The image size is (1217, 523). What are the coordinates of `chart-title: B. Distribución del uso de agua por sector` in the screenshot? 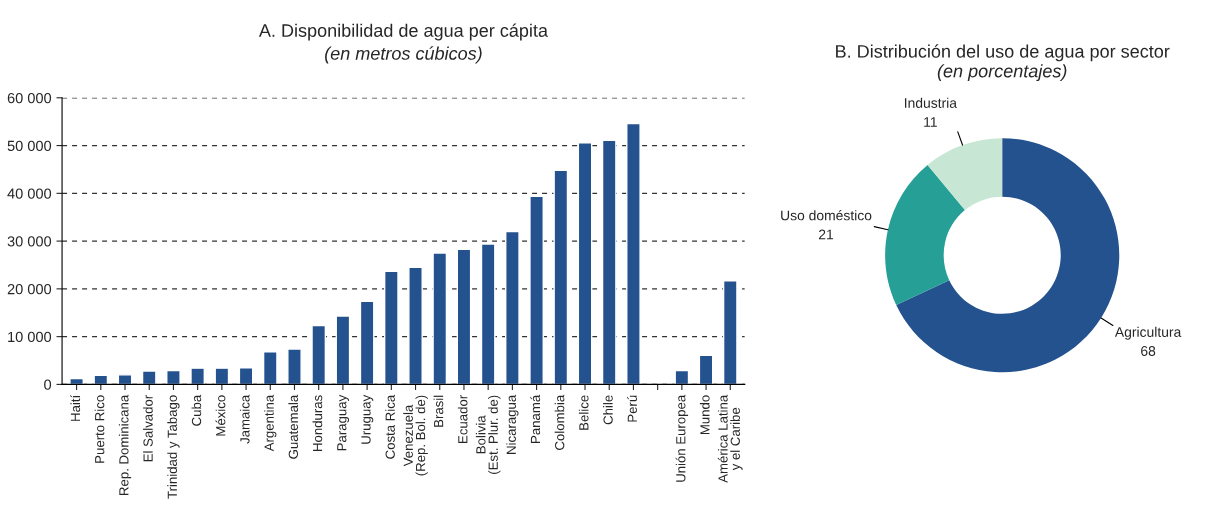 It's located at (1003, 53).